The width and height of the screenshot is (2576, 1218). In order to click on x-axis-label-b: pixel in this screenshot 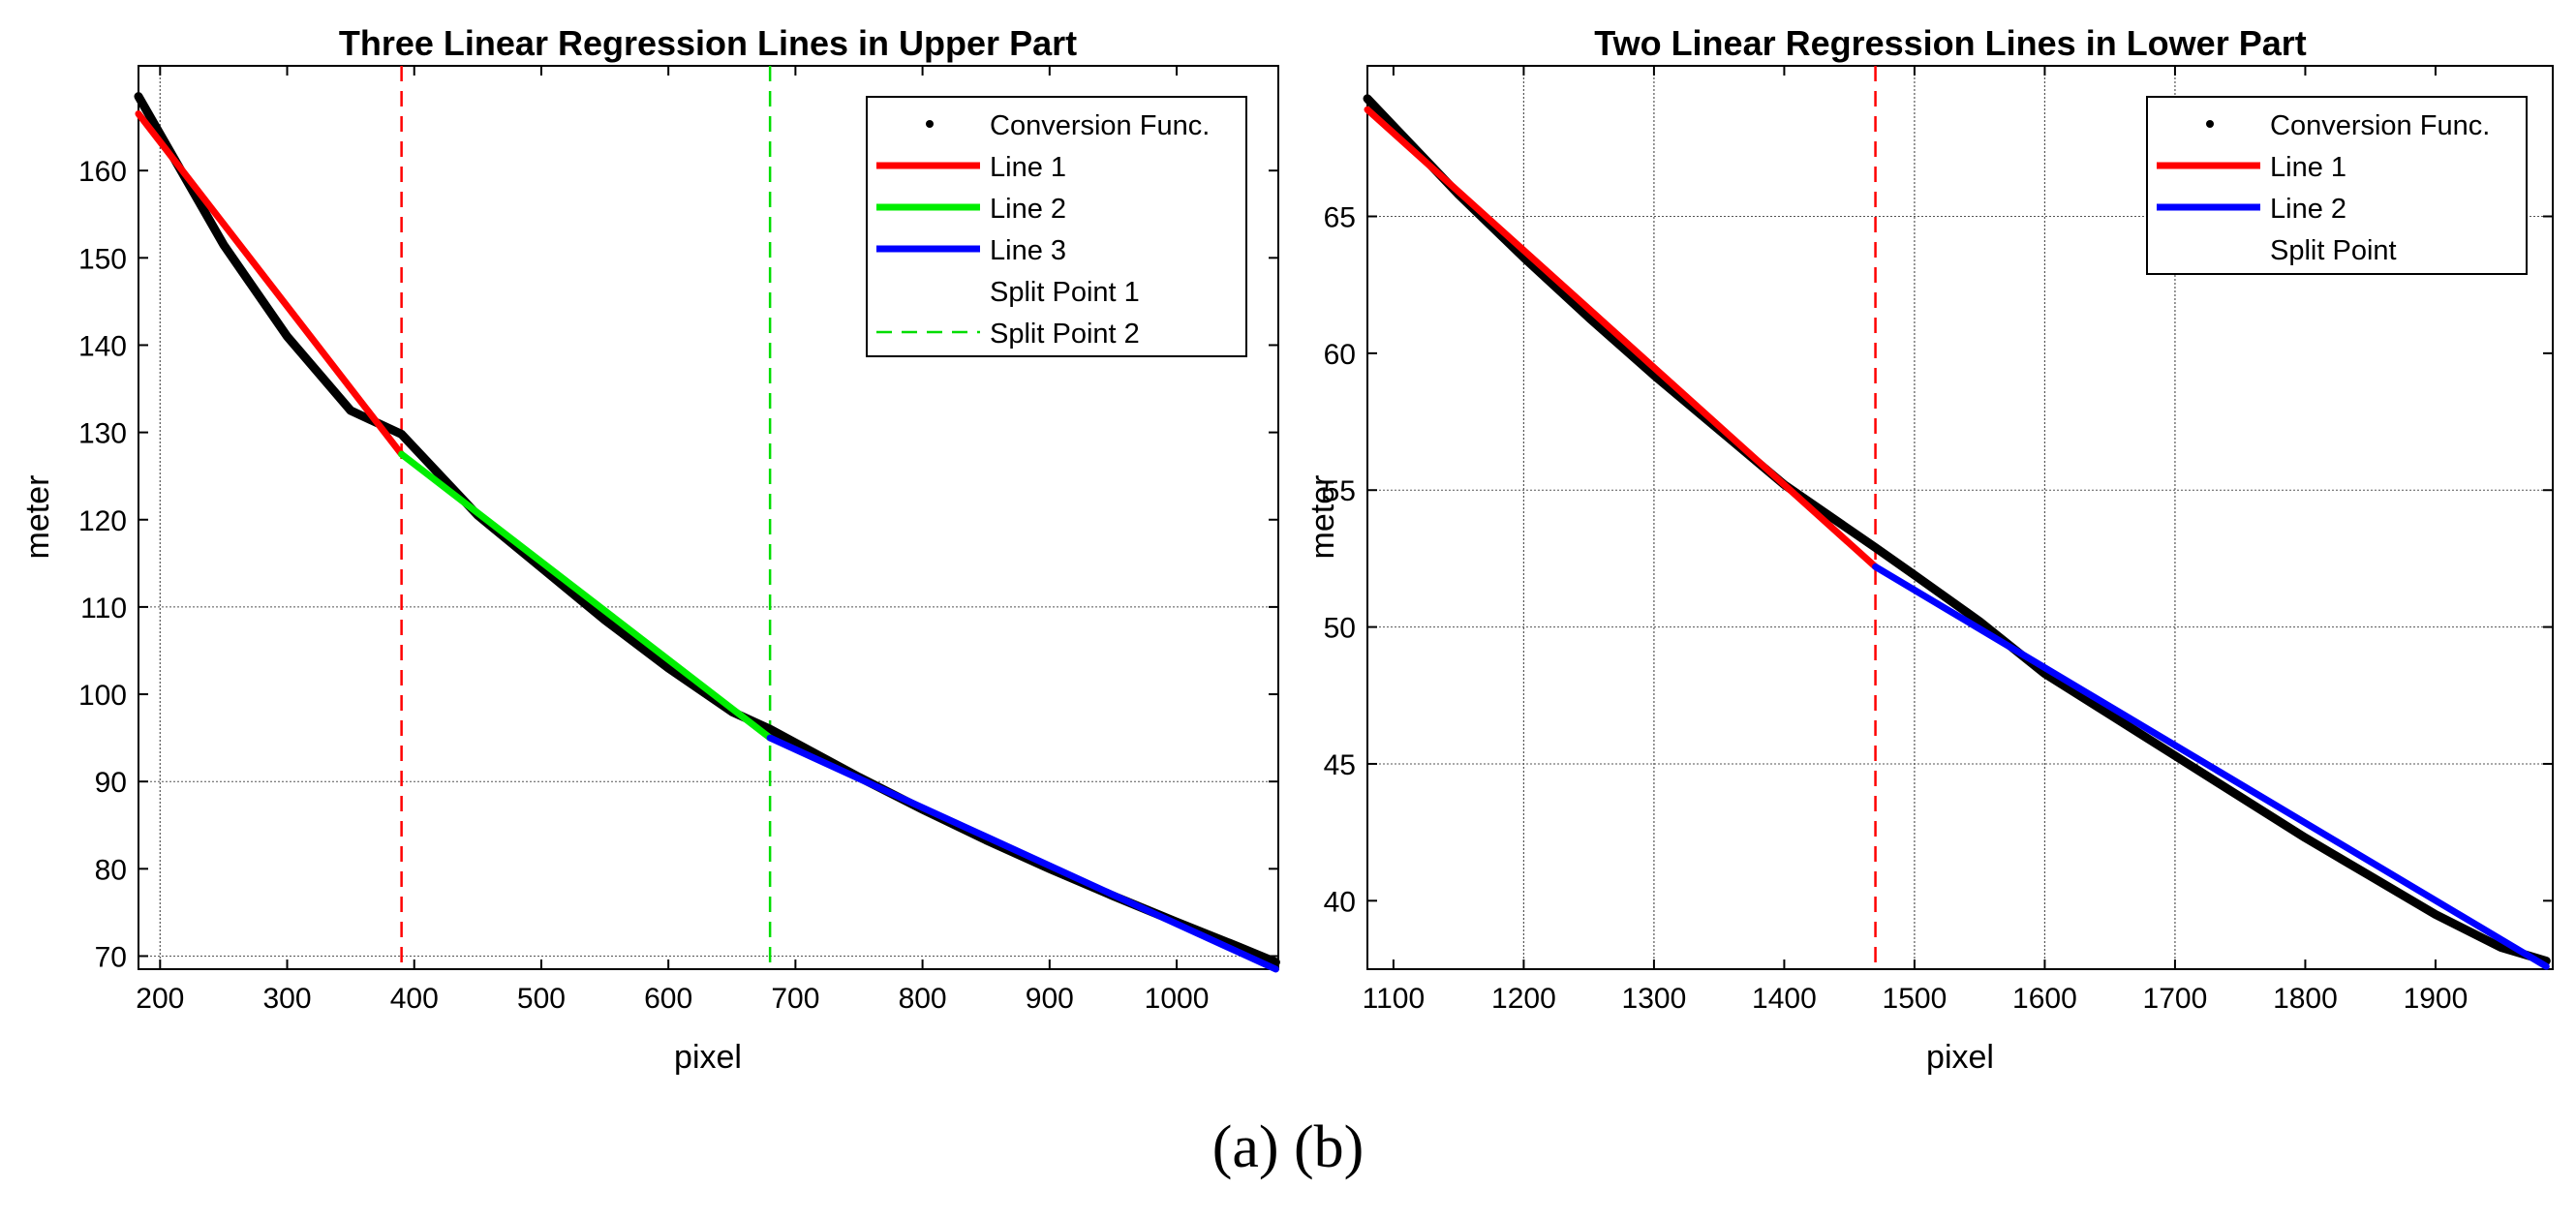, I will do `click(1960, 1057)`.